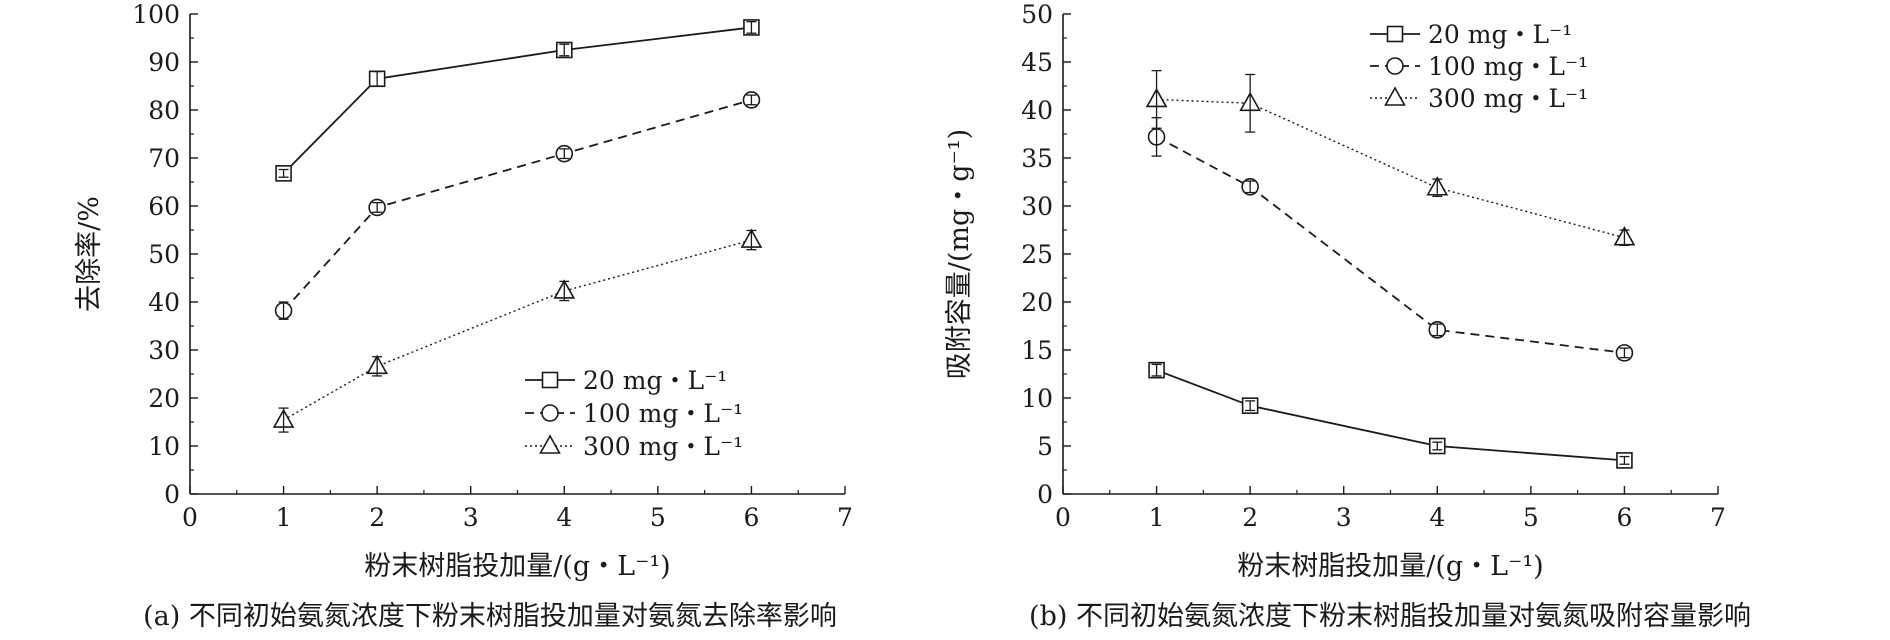 The image size is (1890, 640). Describe the element at coordinates (1037, 254) in the screenshot. I see `y-tick-label: 25` at that location.